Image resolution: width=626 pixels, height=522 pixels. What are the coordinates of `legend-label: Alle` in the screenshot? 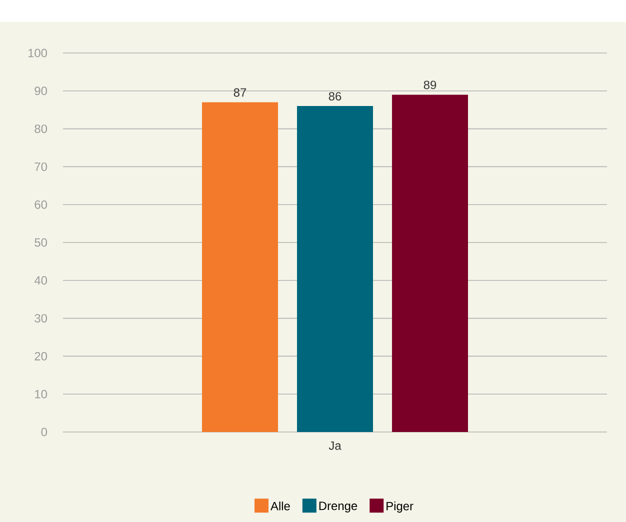 It's located at (280, 506).